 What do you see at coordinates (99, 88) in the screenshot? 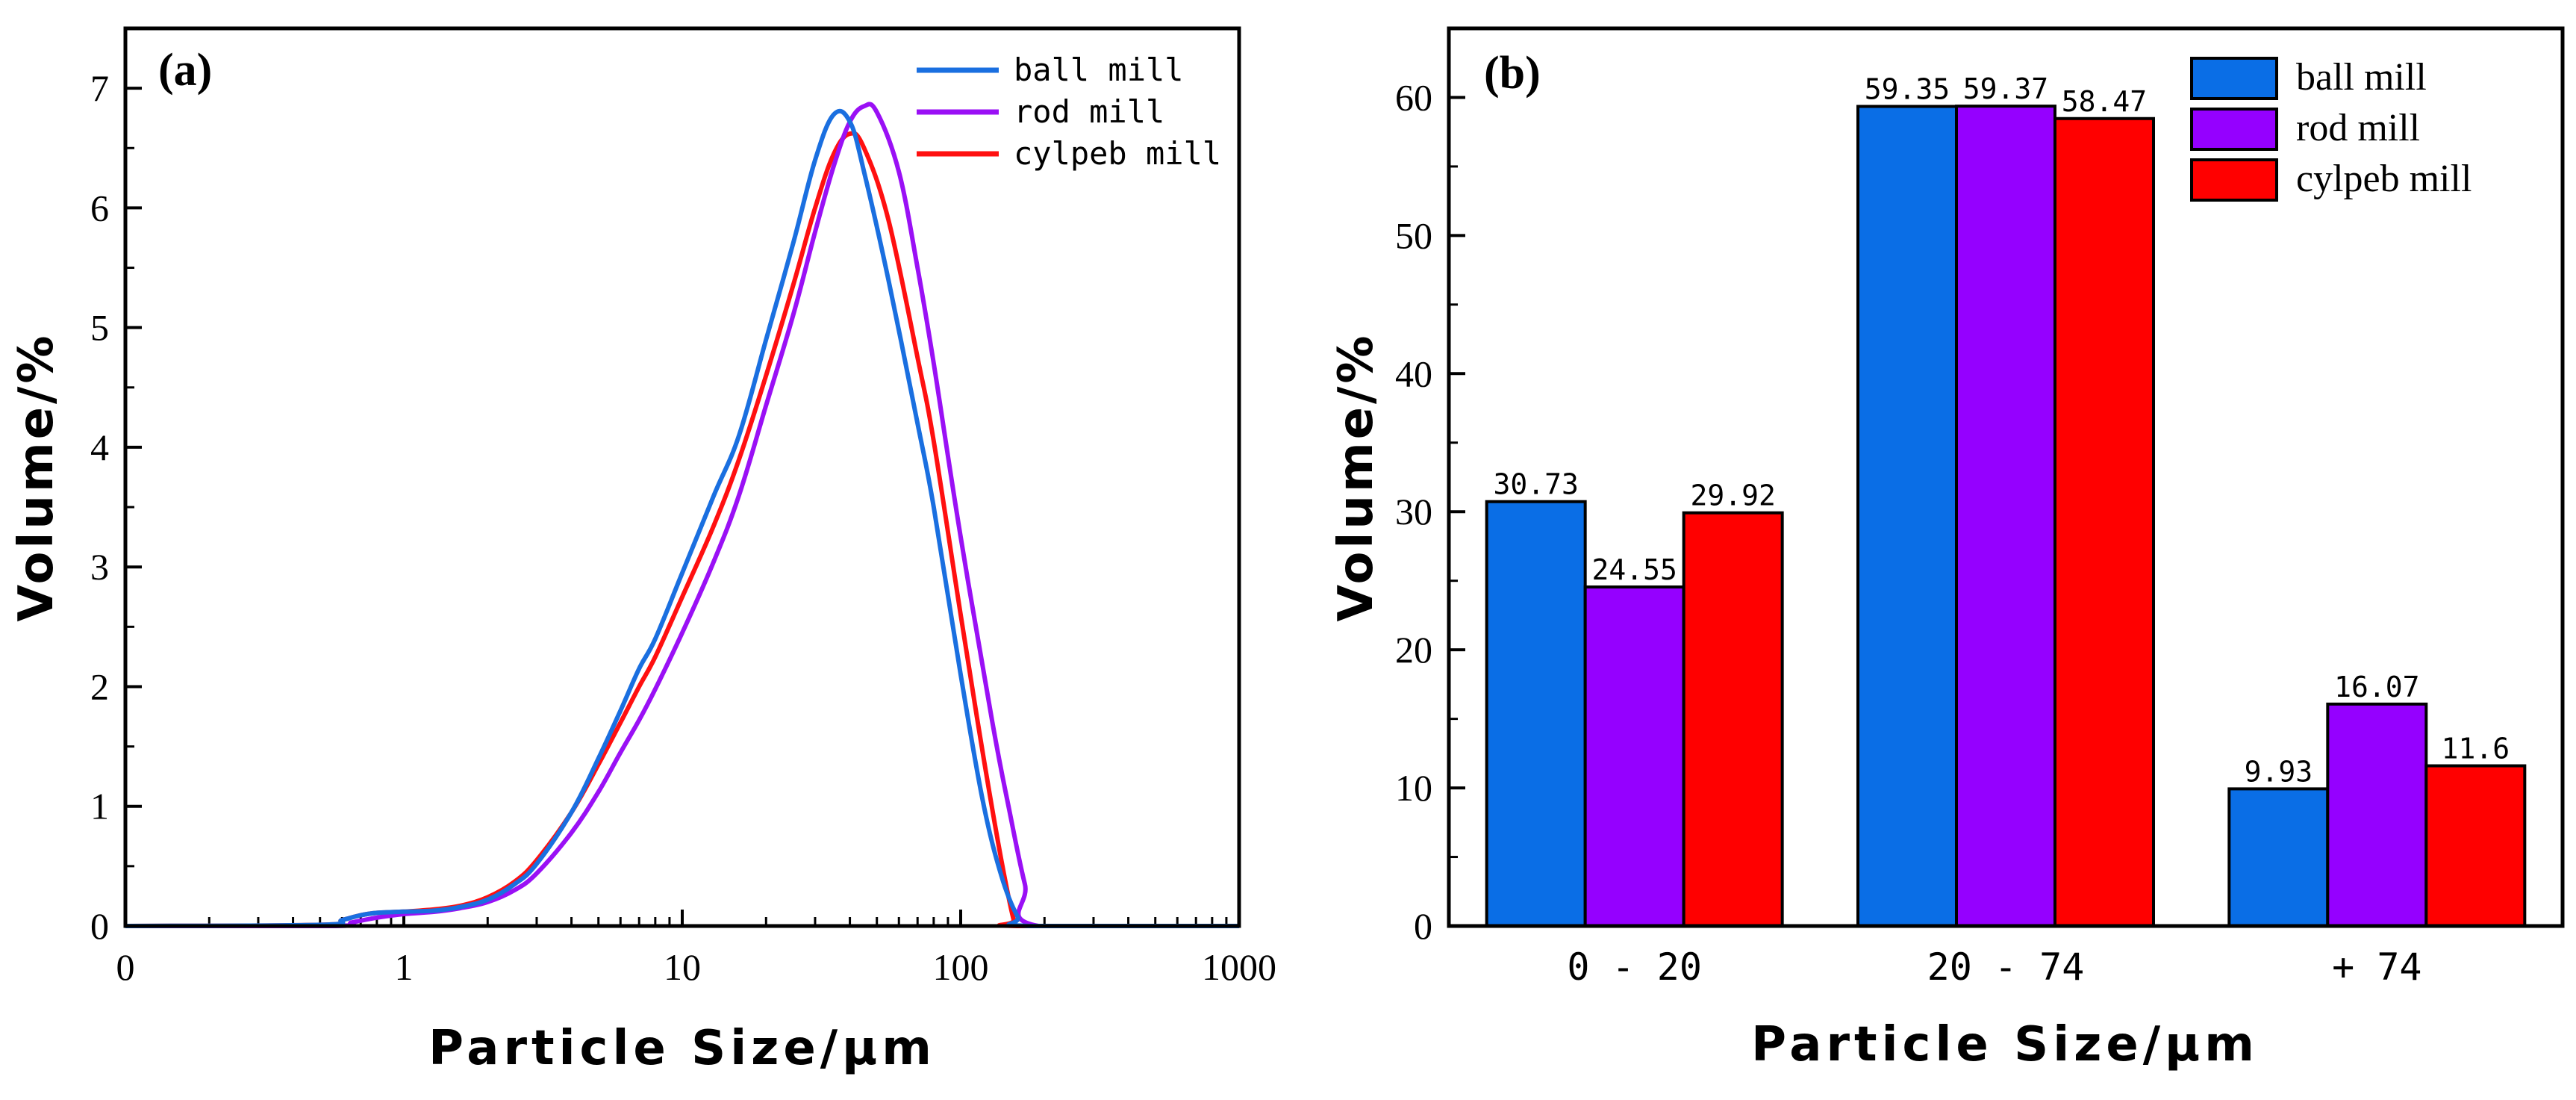
I see `panel-a-y-tick-label: 7` at bounding box center [99, 88].